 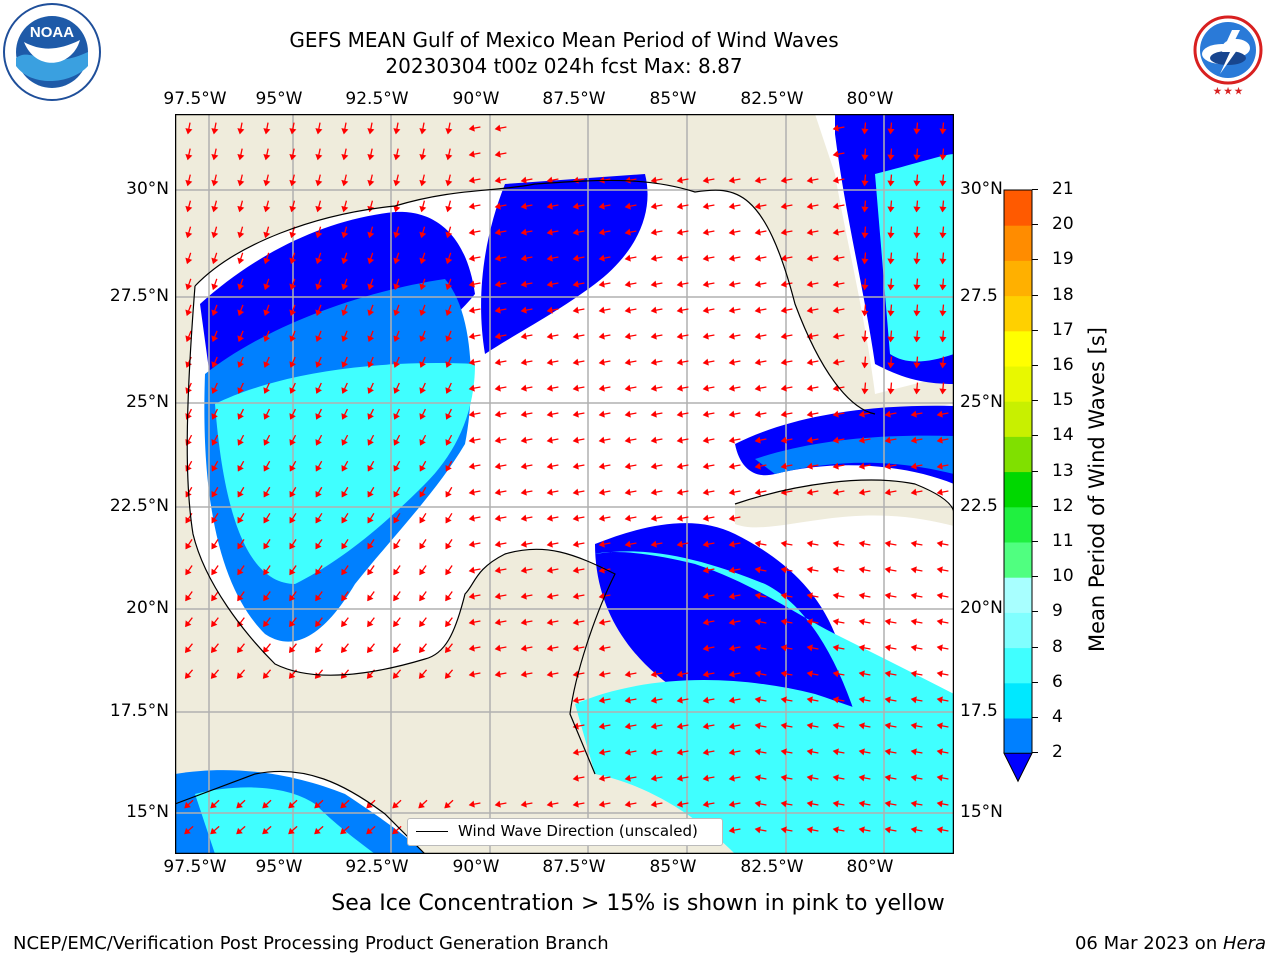 What do you see at coordinates (1063, 470) in the screenshot?
I see `colorbar-tick-label: 13` at bounding box center [1063, 470].